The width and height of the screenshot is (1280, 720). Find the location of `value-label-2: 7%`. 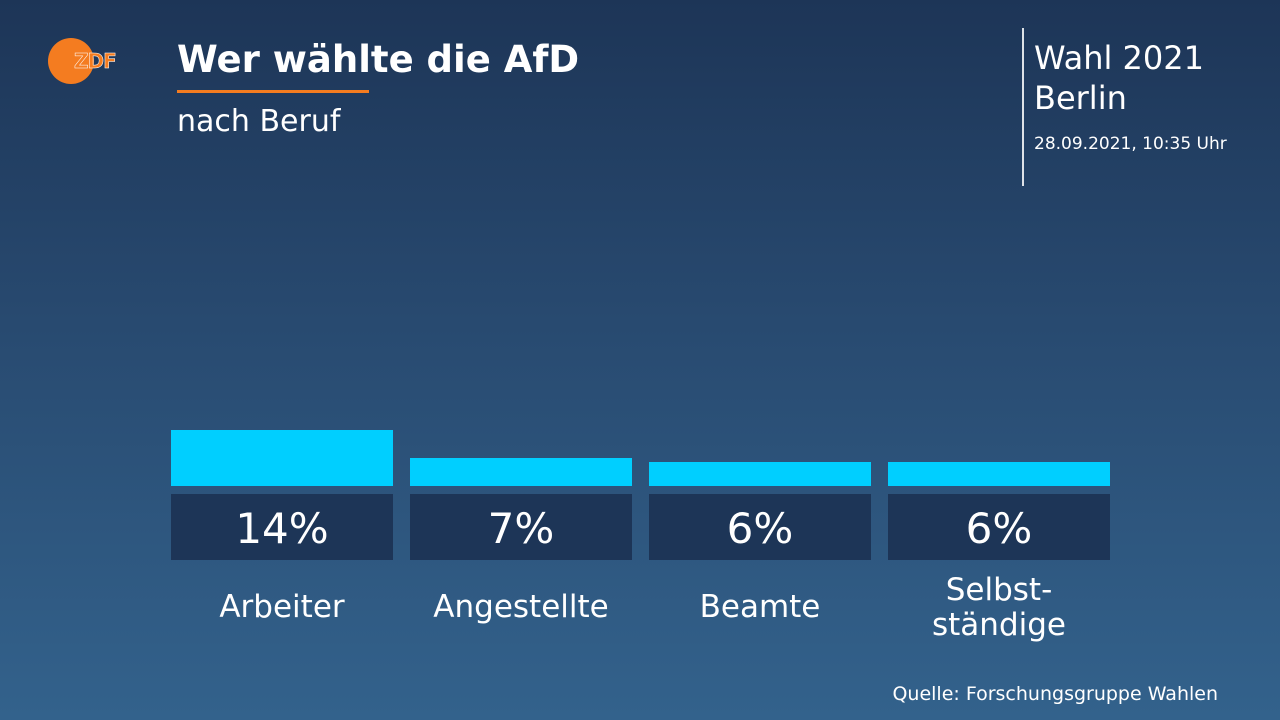

value-label-2: 7% is located at coordinates (521, 528).